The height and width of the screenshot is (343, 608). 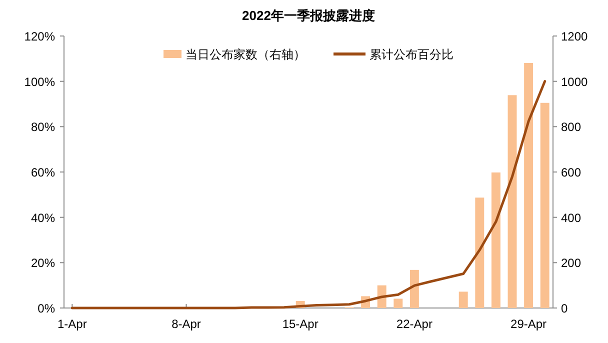 I want to click on y-tick-label: 80%, so click(x=43, y=127).